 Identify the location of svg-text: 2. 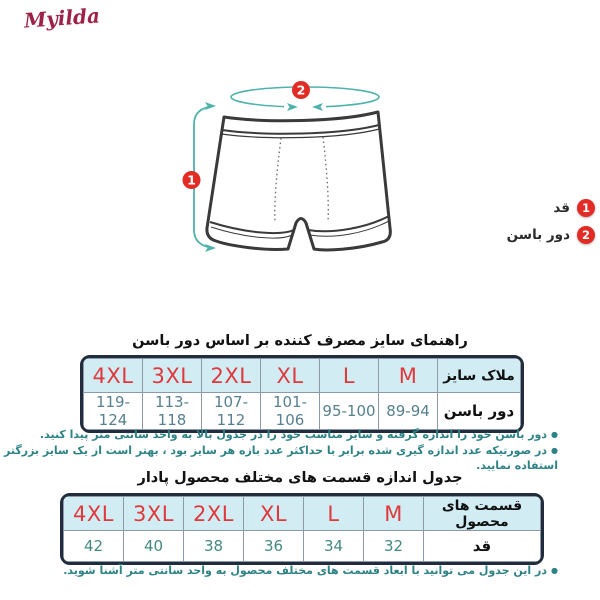
(301, 90).